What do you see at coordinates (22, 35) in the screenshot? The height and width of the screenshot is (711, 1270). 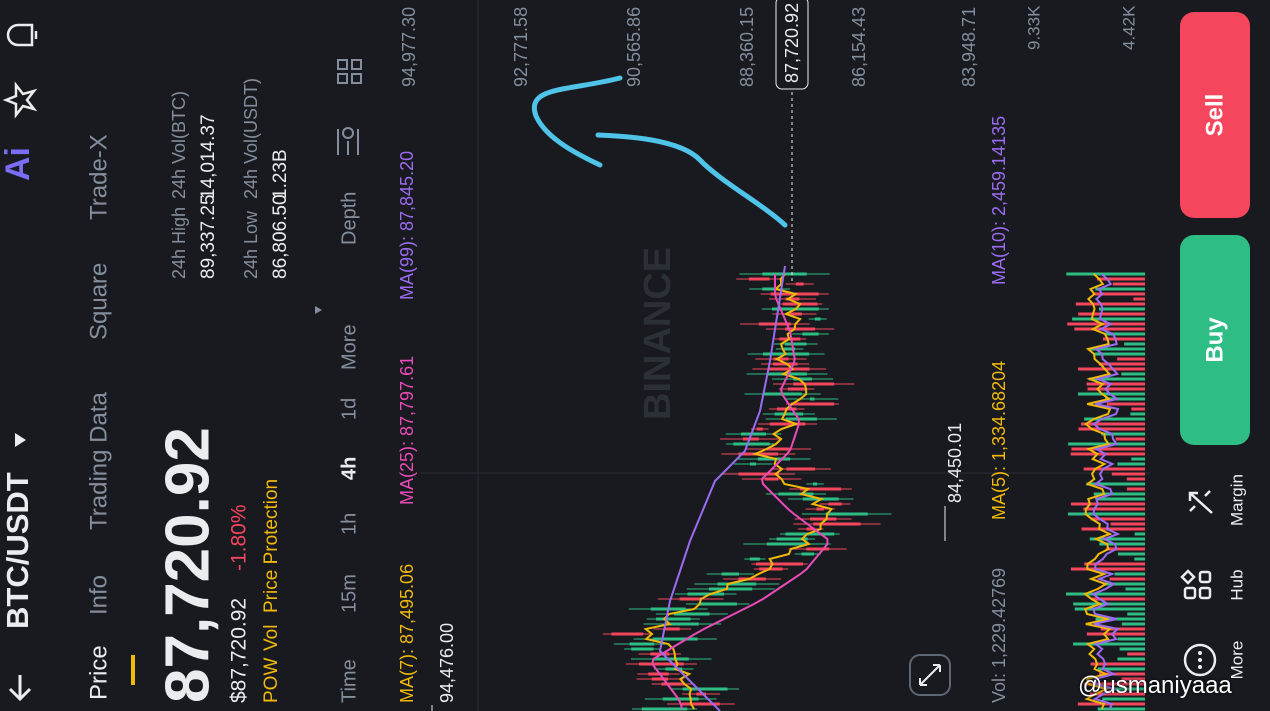 I see `alert-button` at bounding box center [22, 35].